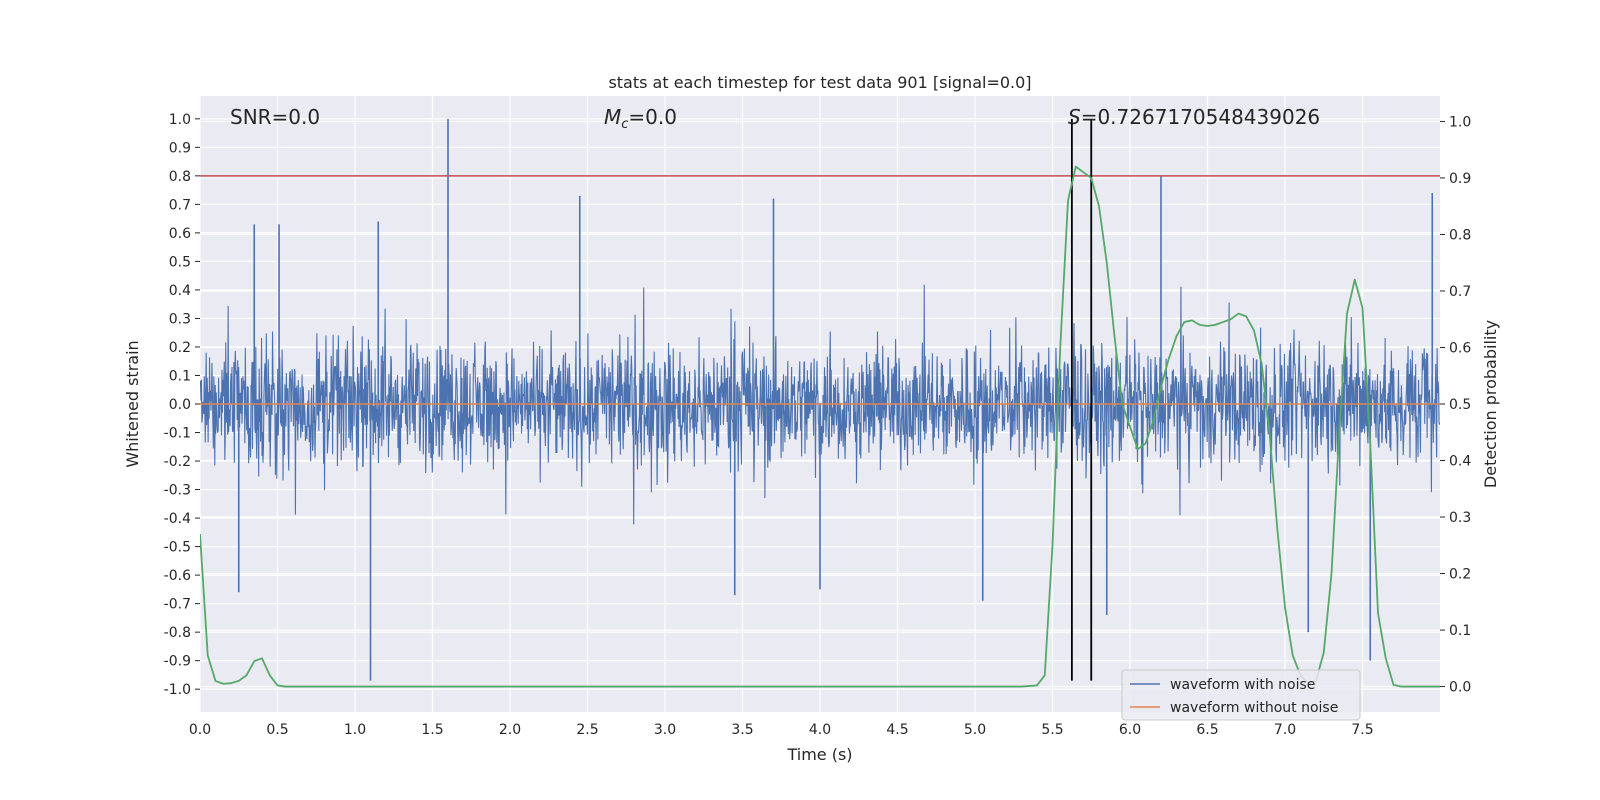 The image size is (1600, 800). What do you see at coordinates (975, 730) in the screenshot?
I see `x-tick-label: 5.0` at bounding box center [975, 730].